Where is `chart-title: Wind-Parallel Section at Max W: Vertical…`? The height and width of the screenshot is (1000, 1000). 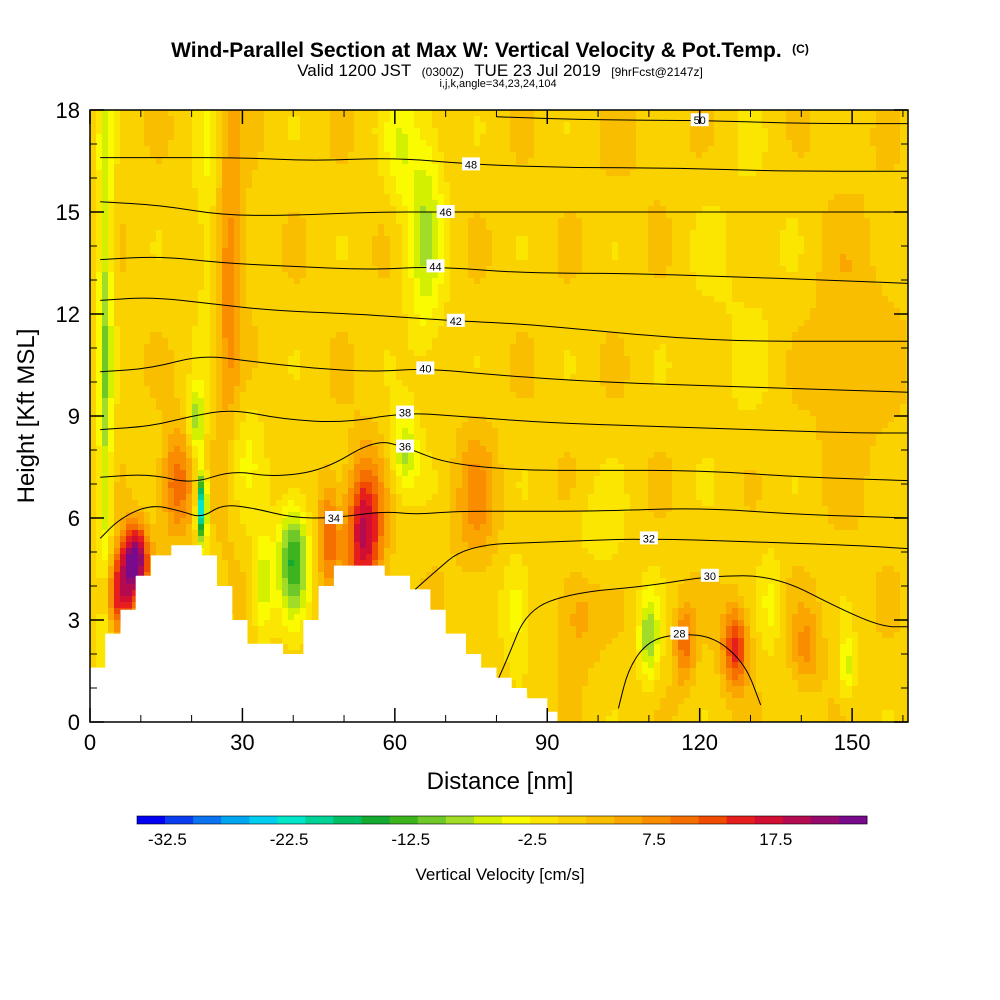 chart-title: Wind-Parallel Section at Max W: Vertical… is located at coordinates (490, 50).